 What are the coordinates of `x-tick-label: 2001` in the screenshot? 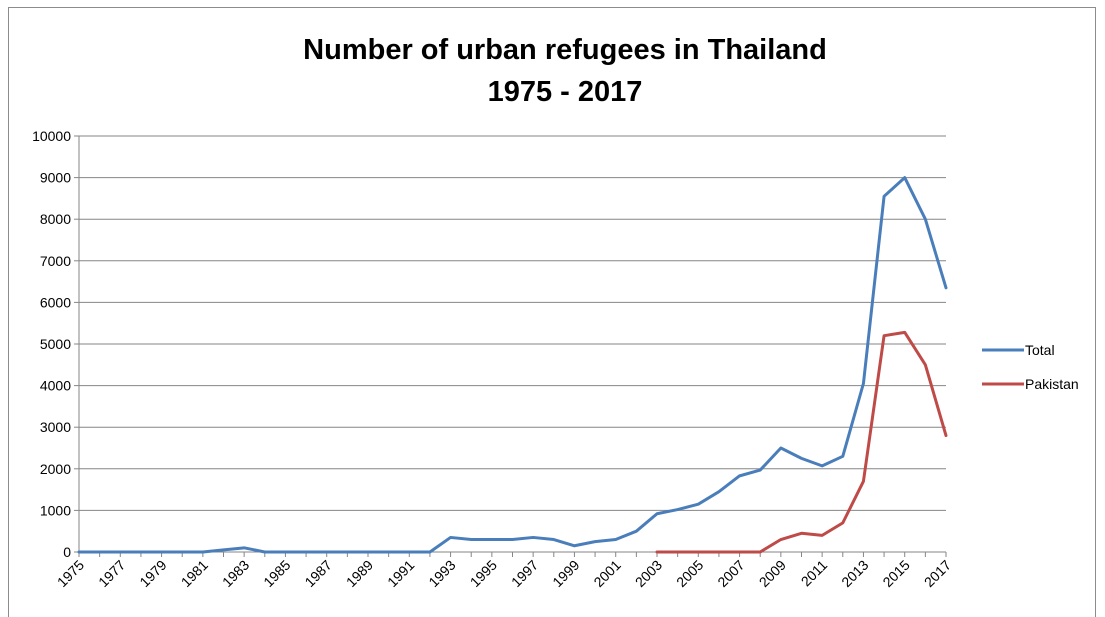 It's located at (606, 573).